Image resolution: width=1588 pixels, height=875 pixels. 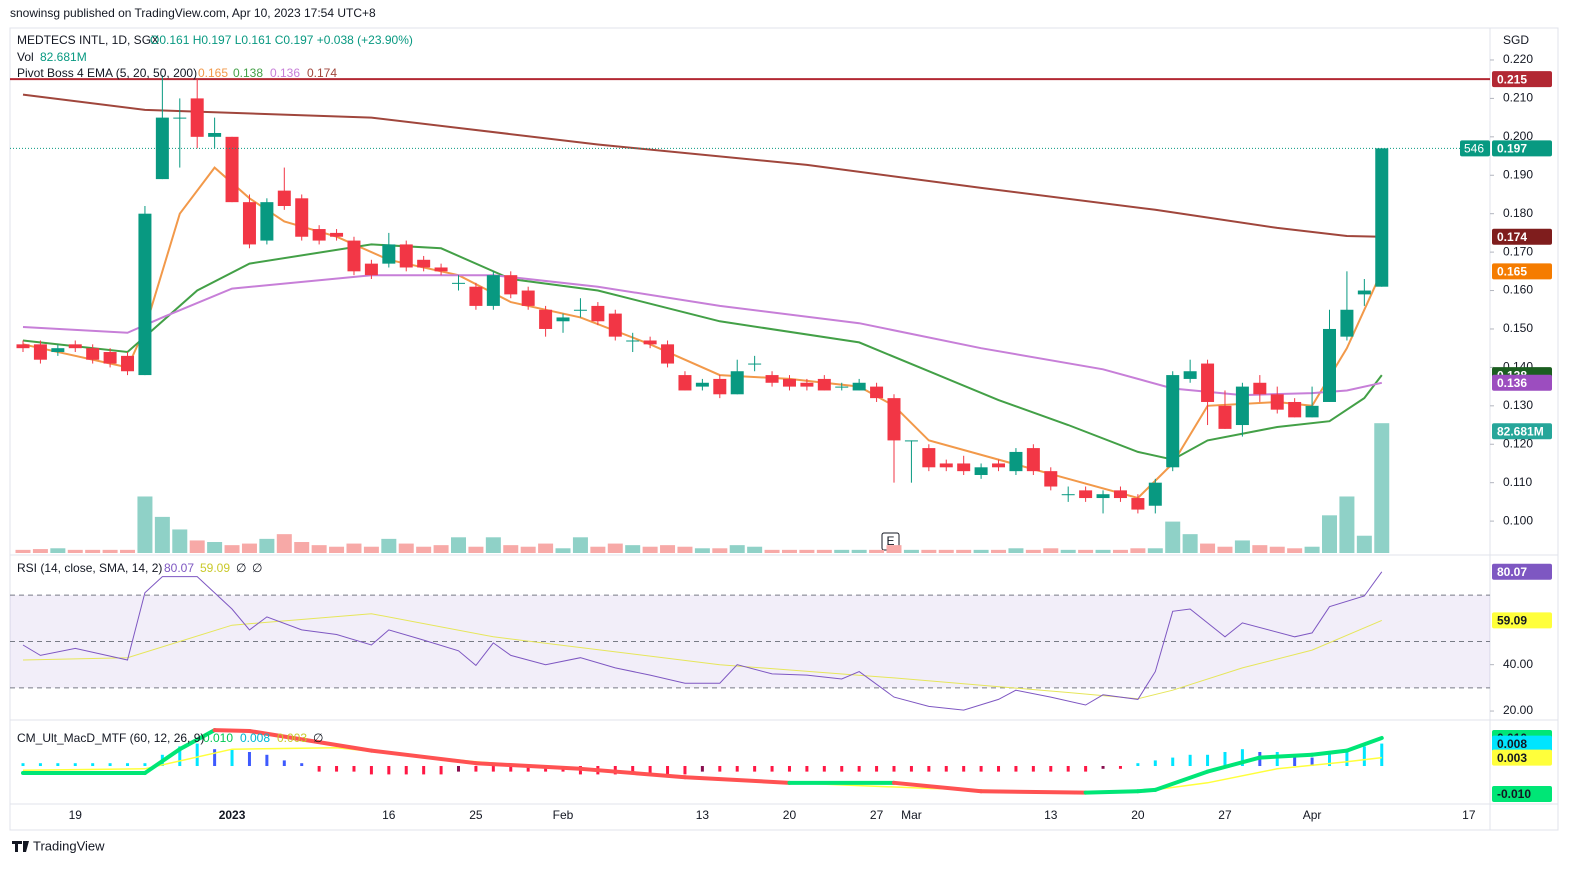 What do you see at coordinates (1225, 815) in the screenshot?
I see `x-tick-label: 27` at bounding box center [1225, 815].